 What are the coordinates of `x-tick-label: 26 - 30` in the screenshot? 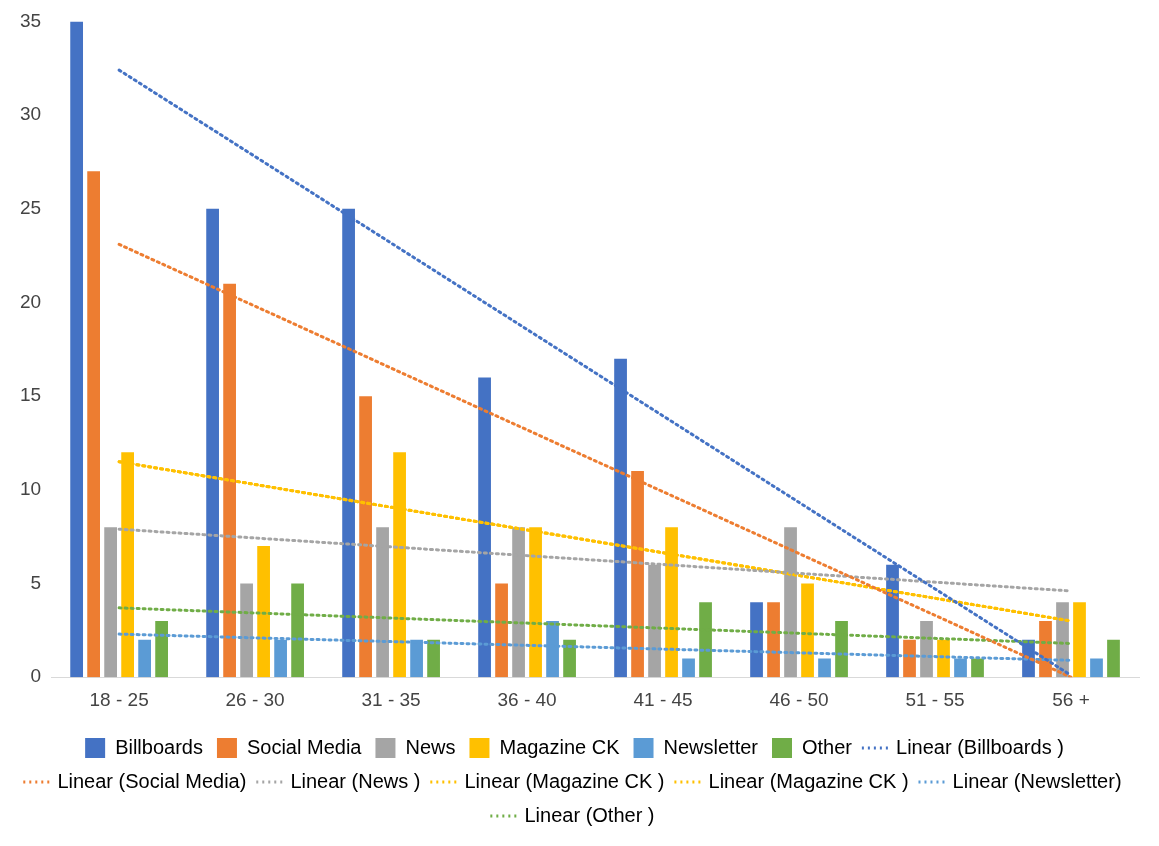 It's located at (255, 699).